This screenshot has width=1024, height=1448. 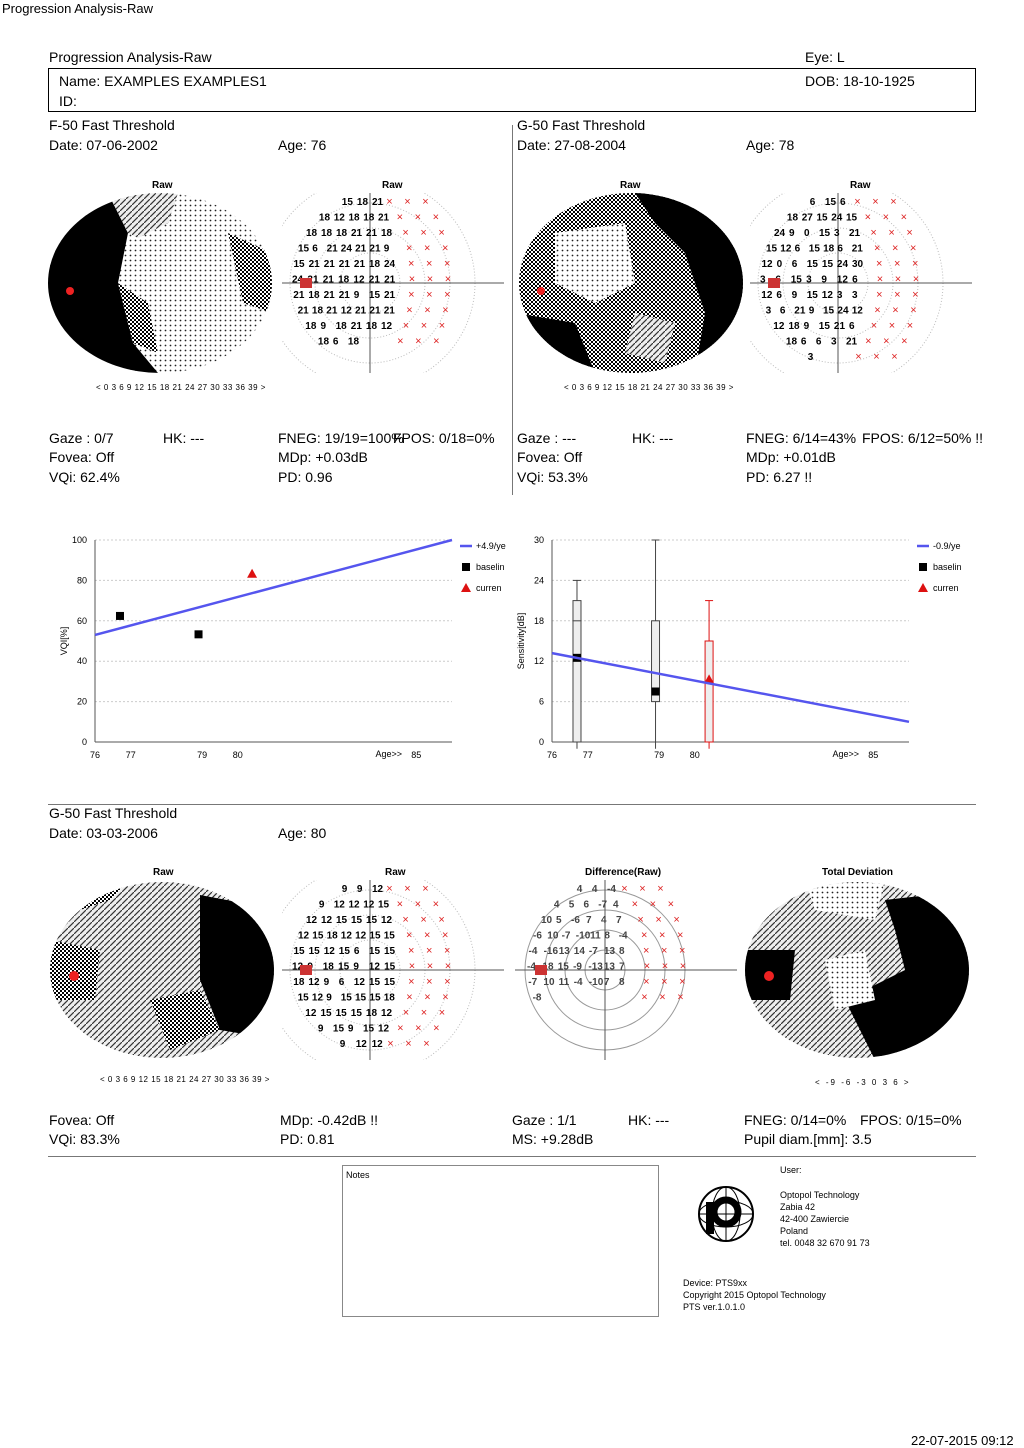 I want to click on field-value: 8, so click(x=622, y=982).